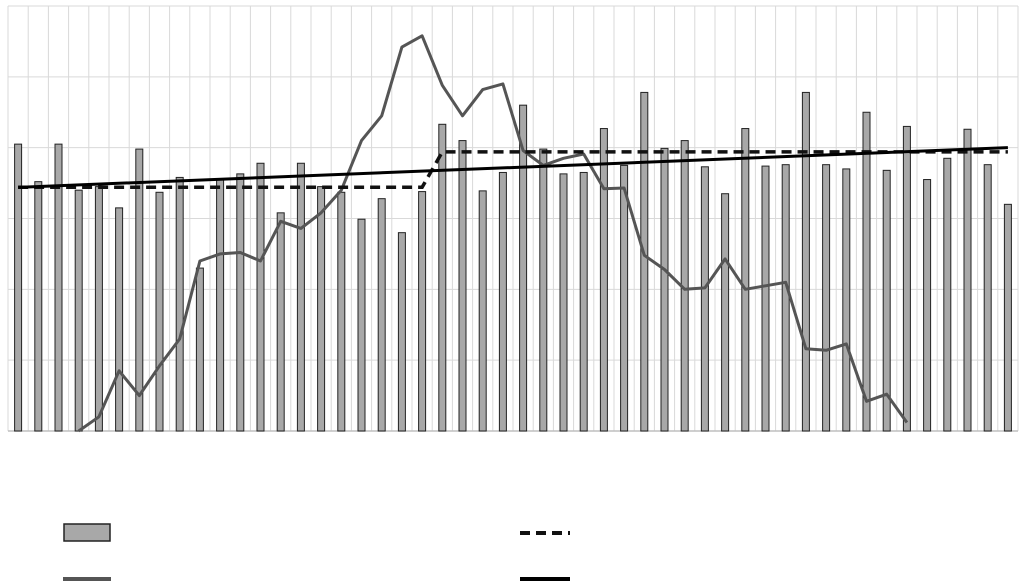 This screenshot has width=1024, height=588. I want to click on line-series-dashed, so click(513, 170).